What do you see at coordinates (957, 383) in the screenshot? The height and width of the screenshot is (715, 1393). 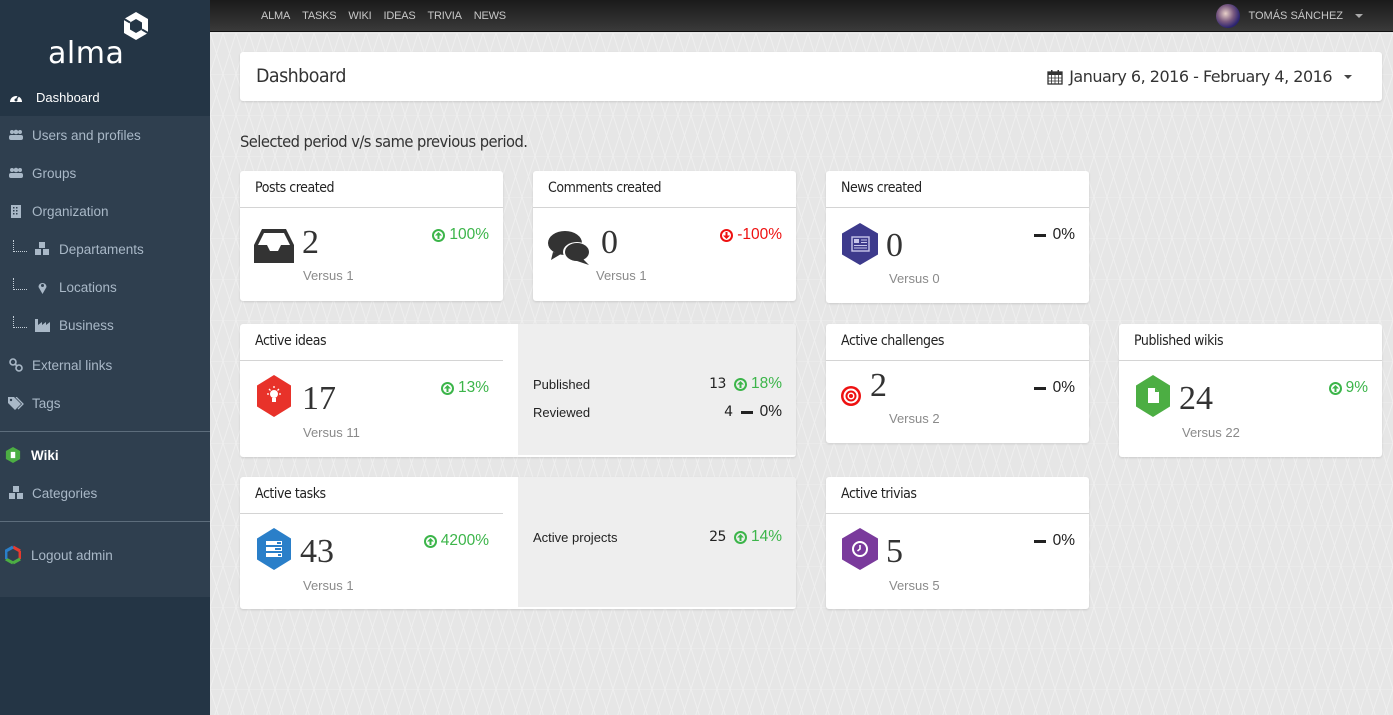 I see `card-active-challenges: Active challenges 2 Versus 2 0%` at bounding box center [957, 383].